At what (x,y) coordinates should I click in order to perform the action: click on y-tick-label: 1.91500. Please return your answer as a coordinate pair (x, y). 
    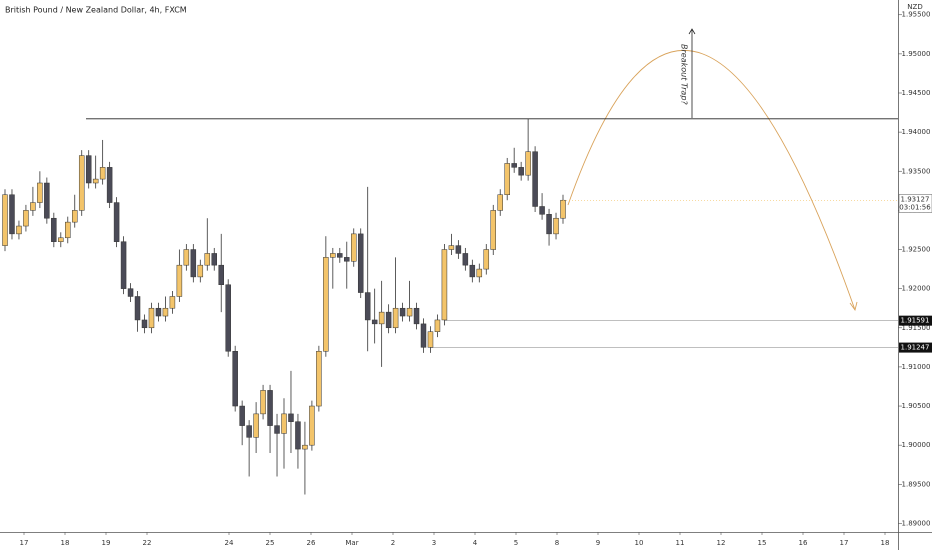
    Looking at the image, I should click on (916, 328).